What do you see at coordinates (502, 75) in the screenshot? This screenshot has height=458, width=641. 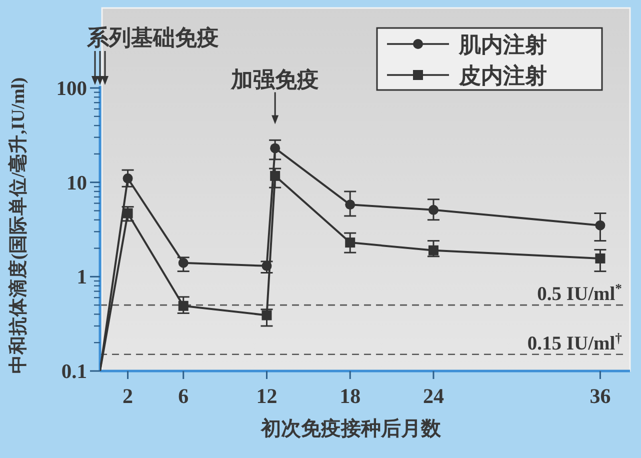 I see `legend-label: 皮内注射` at bounding box center [502, 75].